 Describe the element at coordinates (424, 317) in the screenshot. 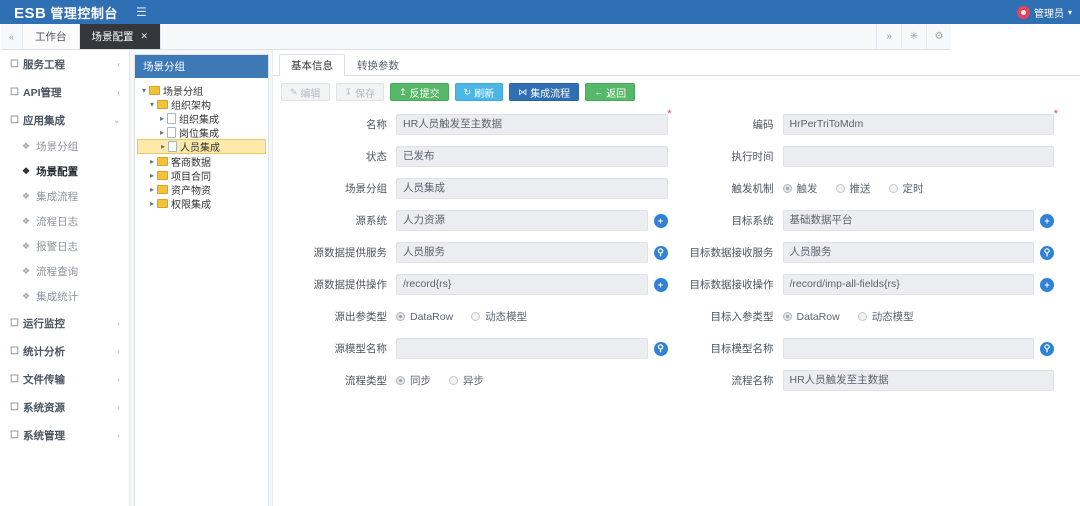

I see `source-out-type-option-0: DataRow` at that location.